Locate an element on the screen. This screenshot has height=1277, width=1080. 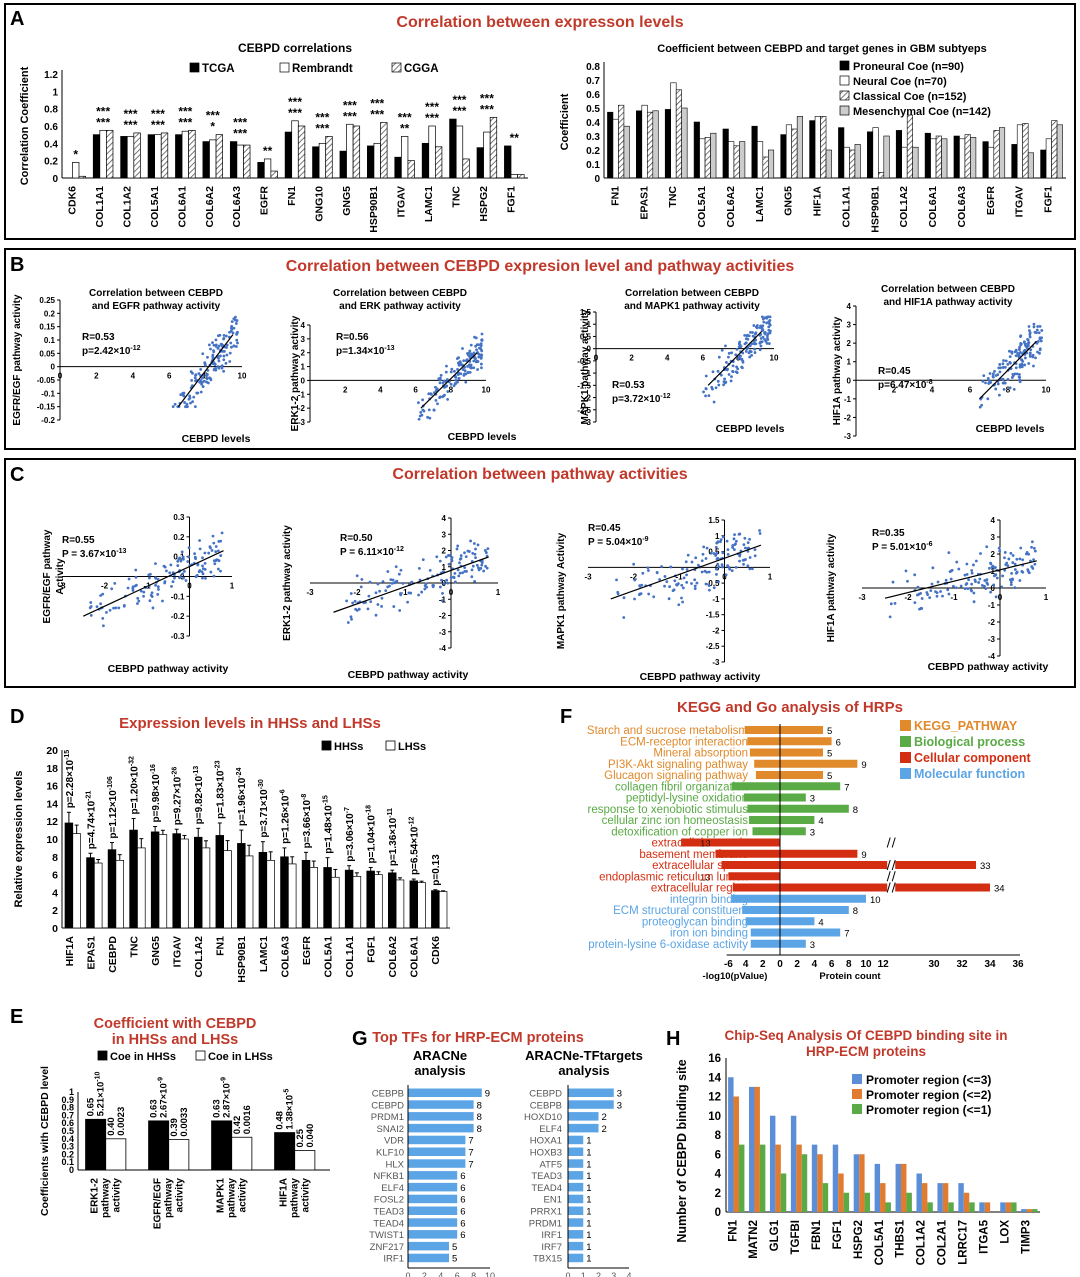
chart-d-legend-label: LHSs is located at coordinates (412, 747).